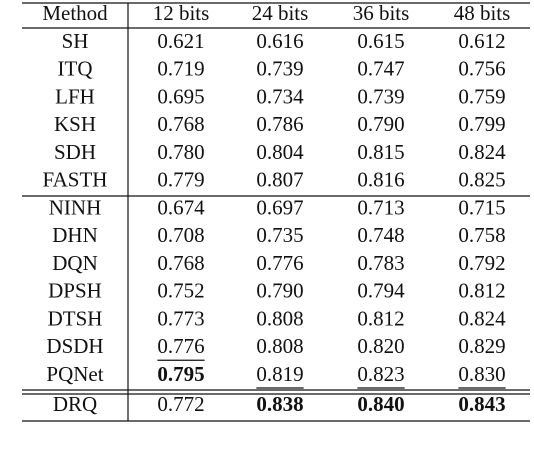 The width and height of the screenshot is (534, 456). What do you see at coordinates (75, 207) in the screenshot?
I see `cell: NINH` at bounding box center [75, 207].